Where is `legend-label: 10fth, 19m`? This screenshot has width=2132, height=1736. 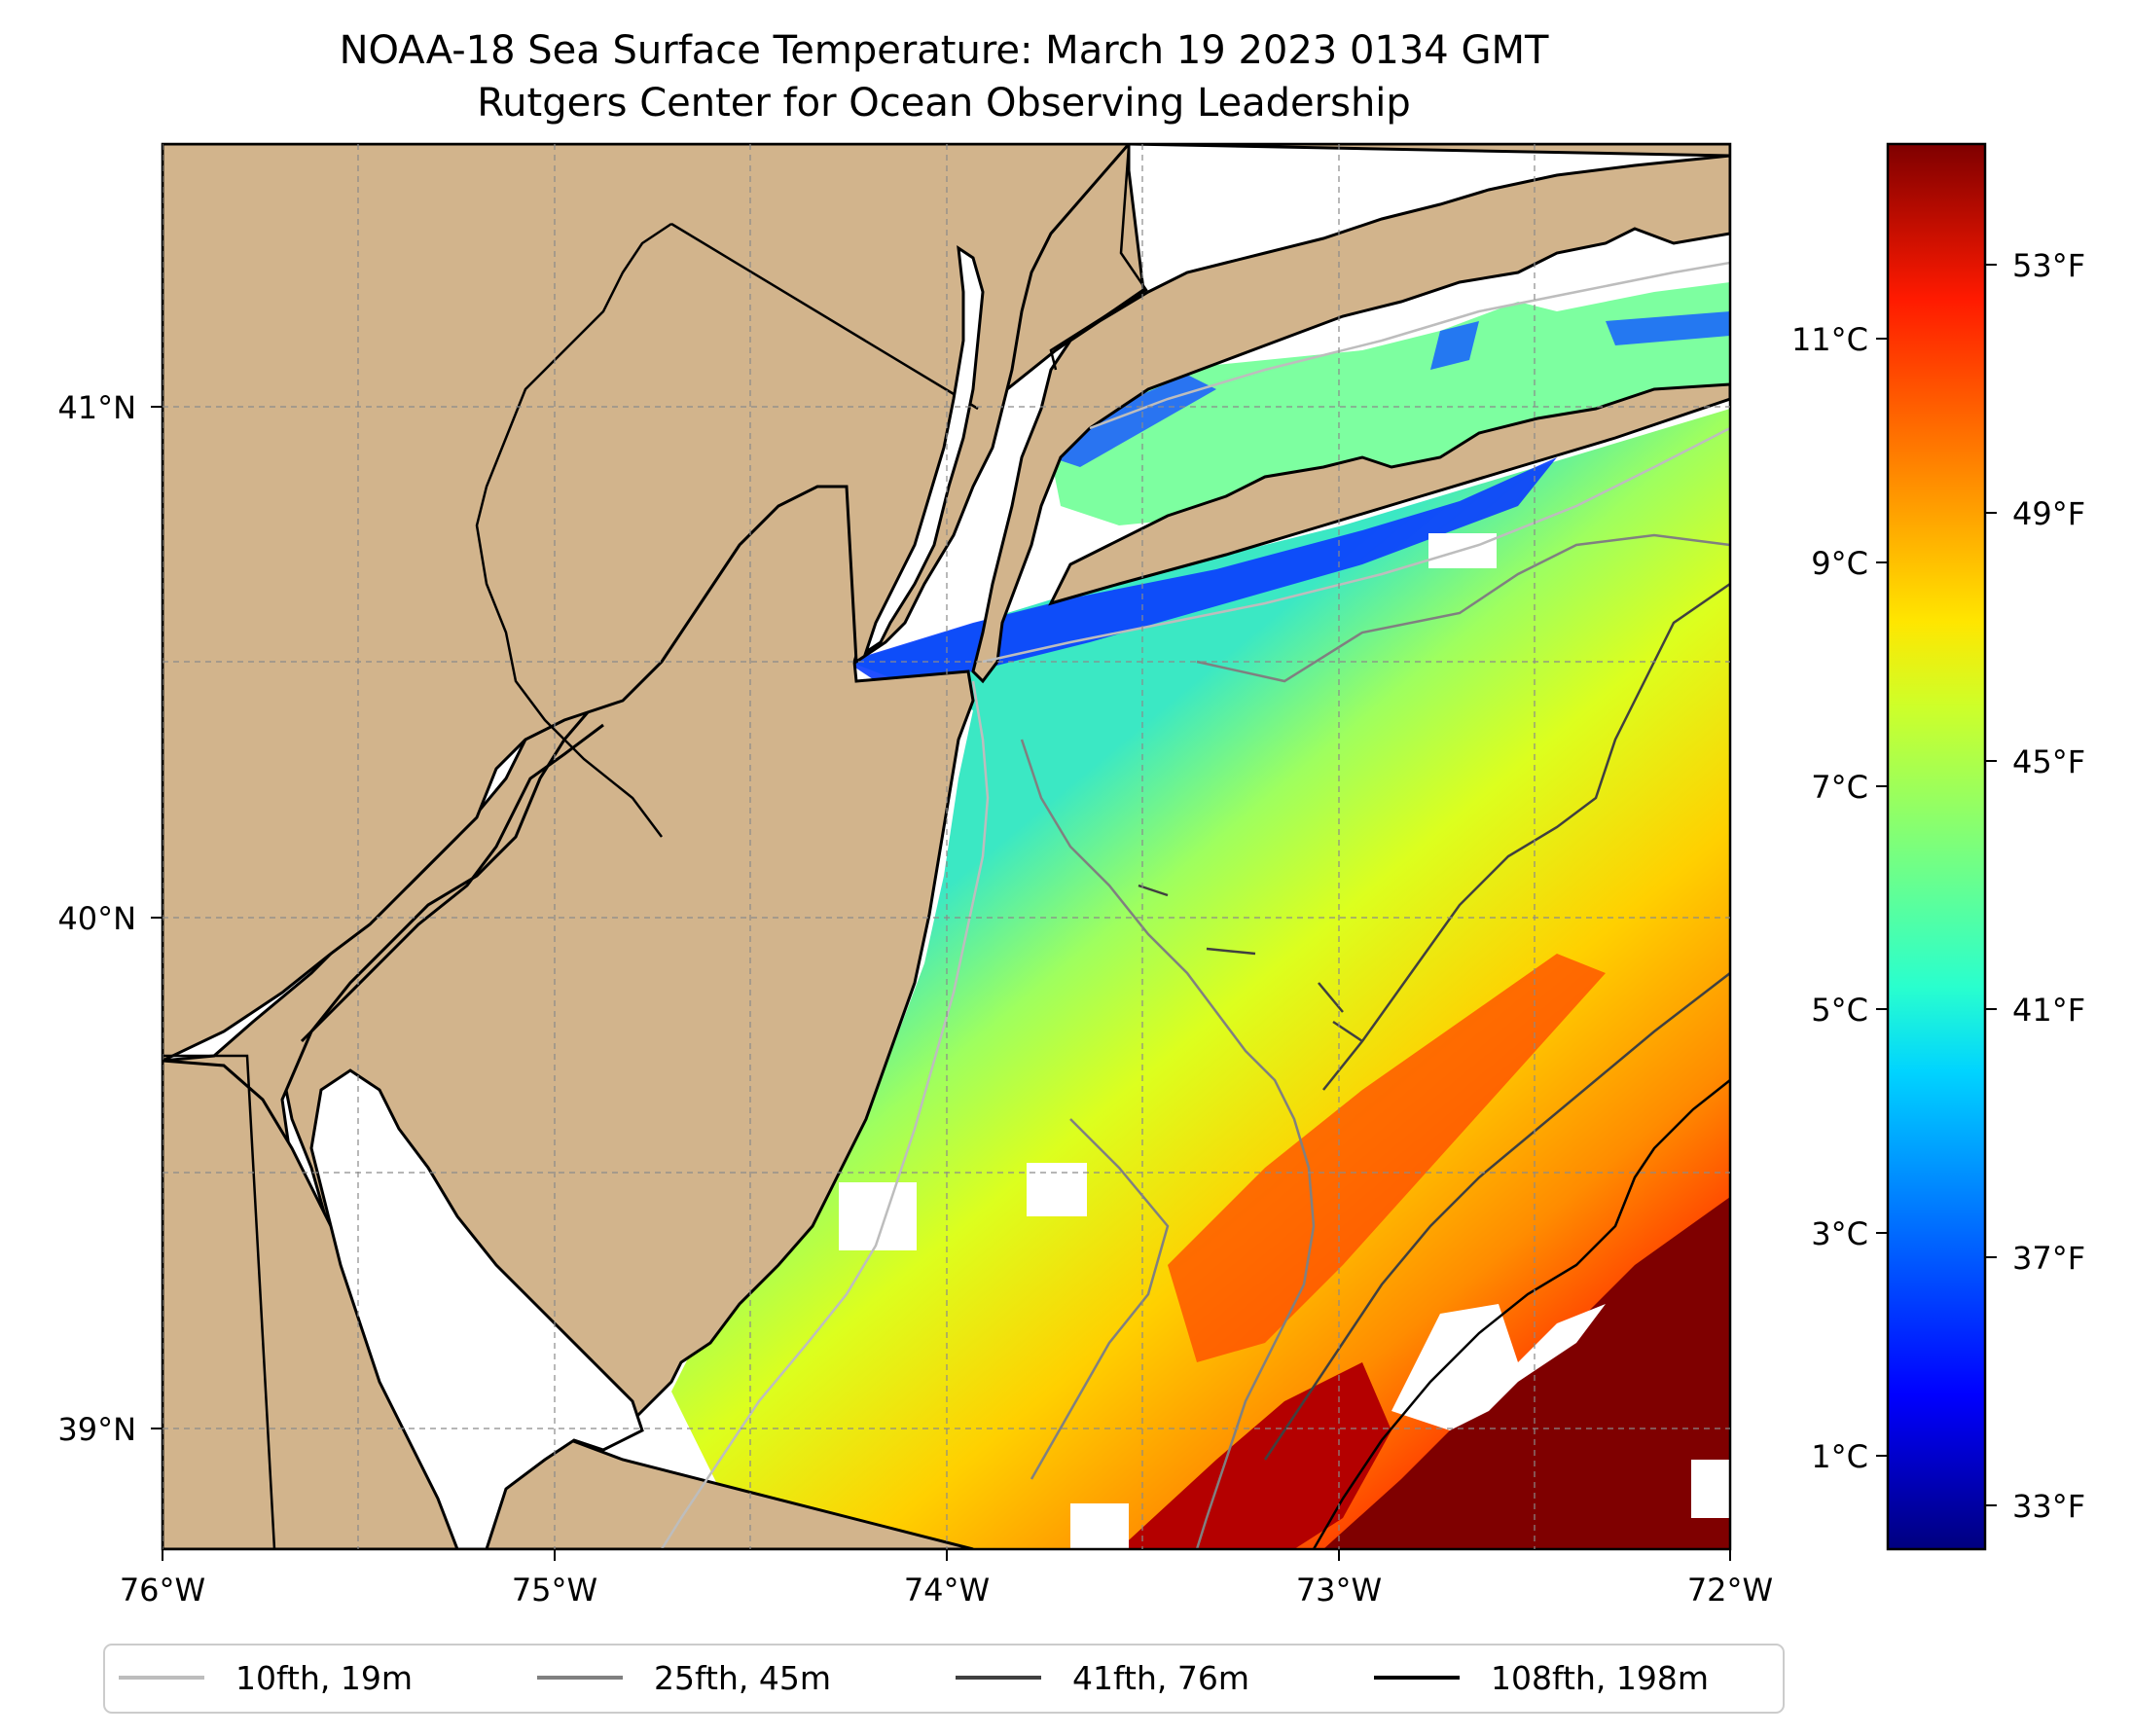
legend-label: 10fth, 19m is located at coordinates (324, 1678).